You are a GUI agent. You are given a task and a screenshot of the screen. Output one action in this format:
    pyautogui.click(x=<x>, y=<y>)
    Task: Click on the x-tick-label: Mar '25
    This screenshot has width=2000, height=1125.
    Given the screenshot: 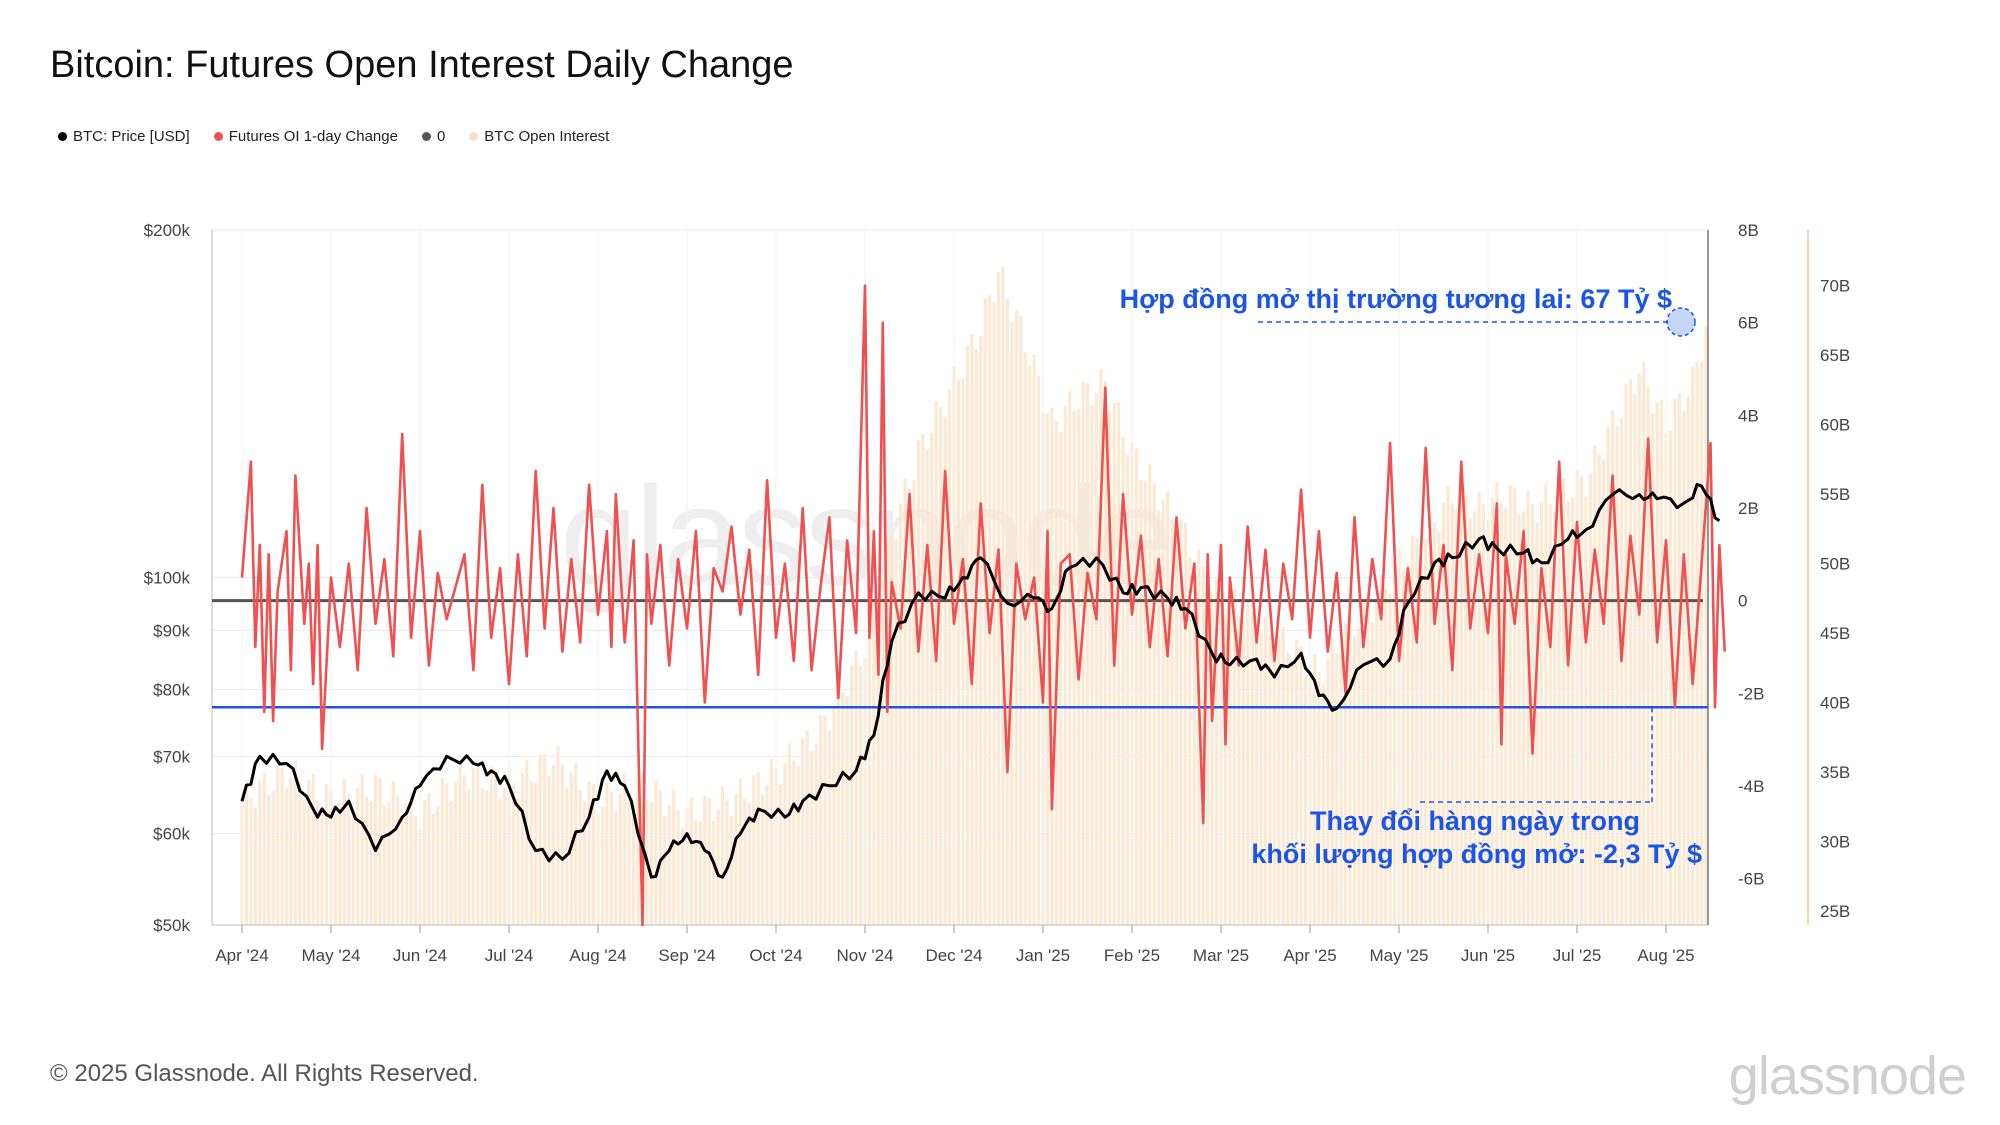 What is the action you would take?
    pyautogui.click(x=1221, y=955)
    